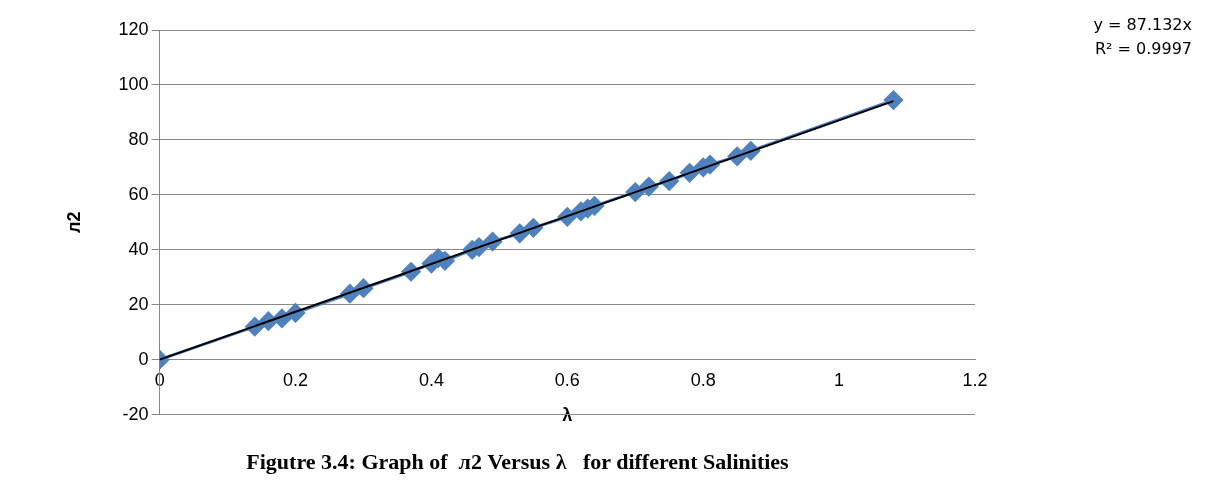 The width and height of the screenshot is (1205, 489). I want to click on y-tick-label: 80, so click(138, 138).